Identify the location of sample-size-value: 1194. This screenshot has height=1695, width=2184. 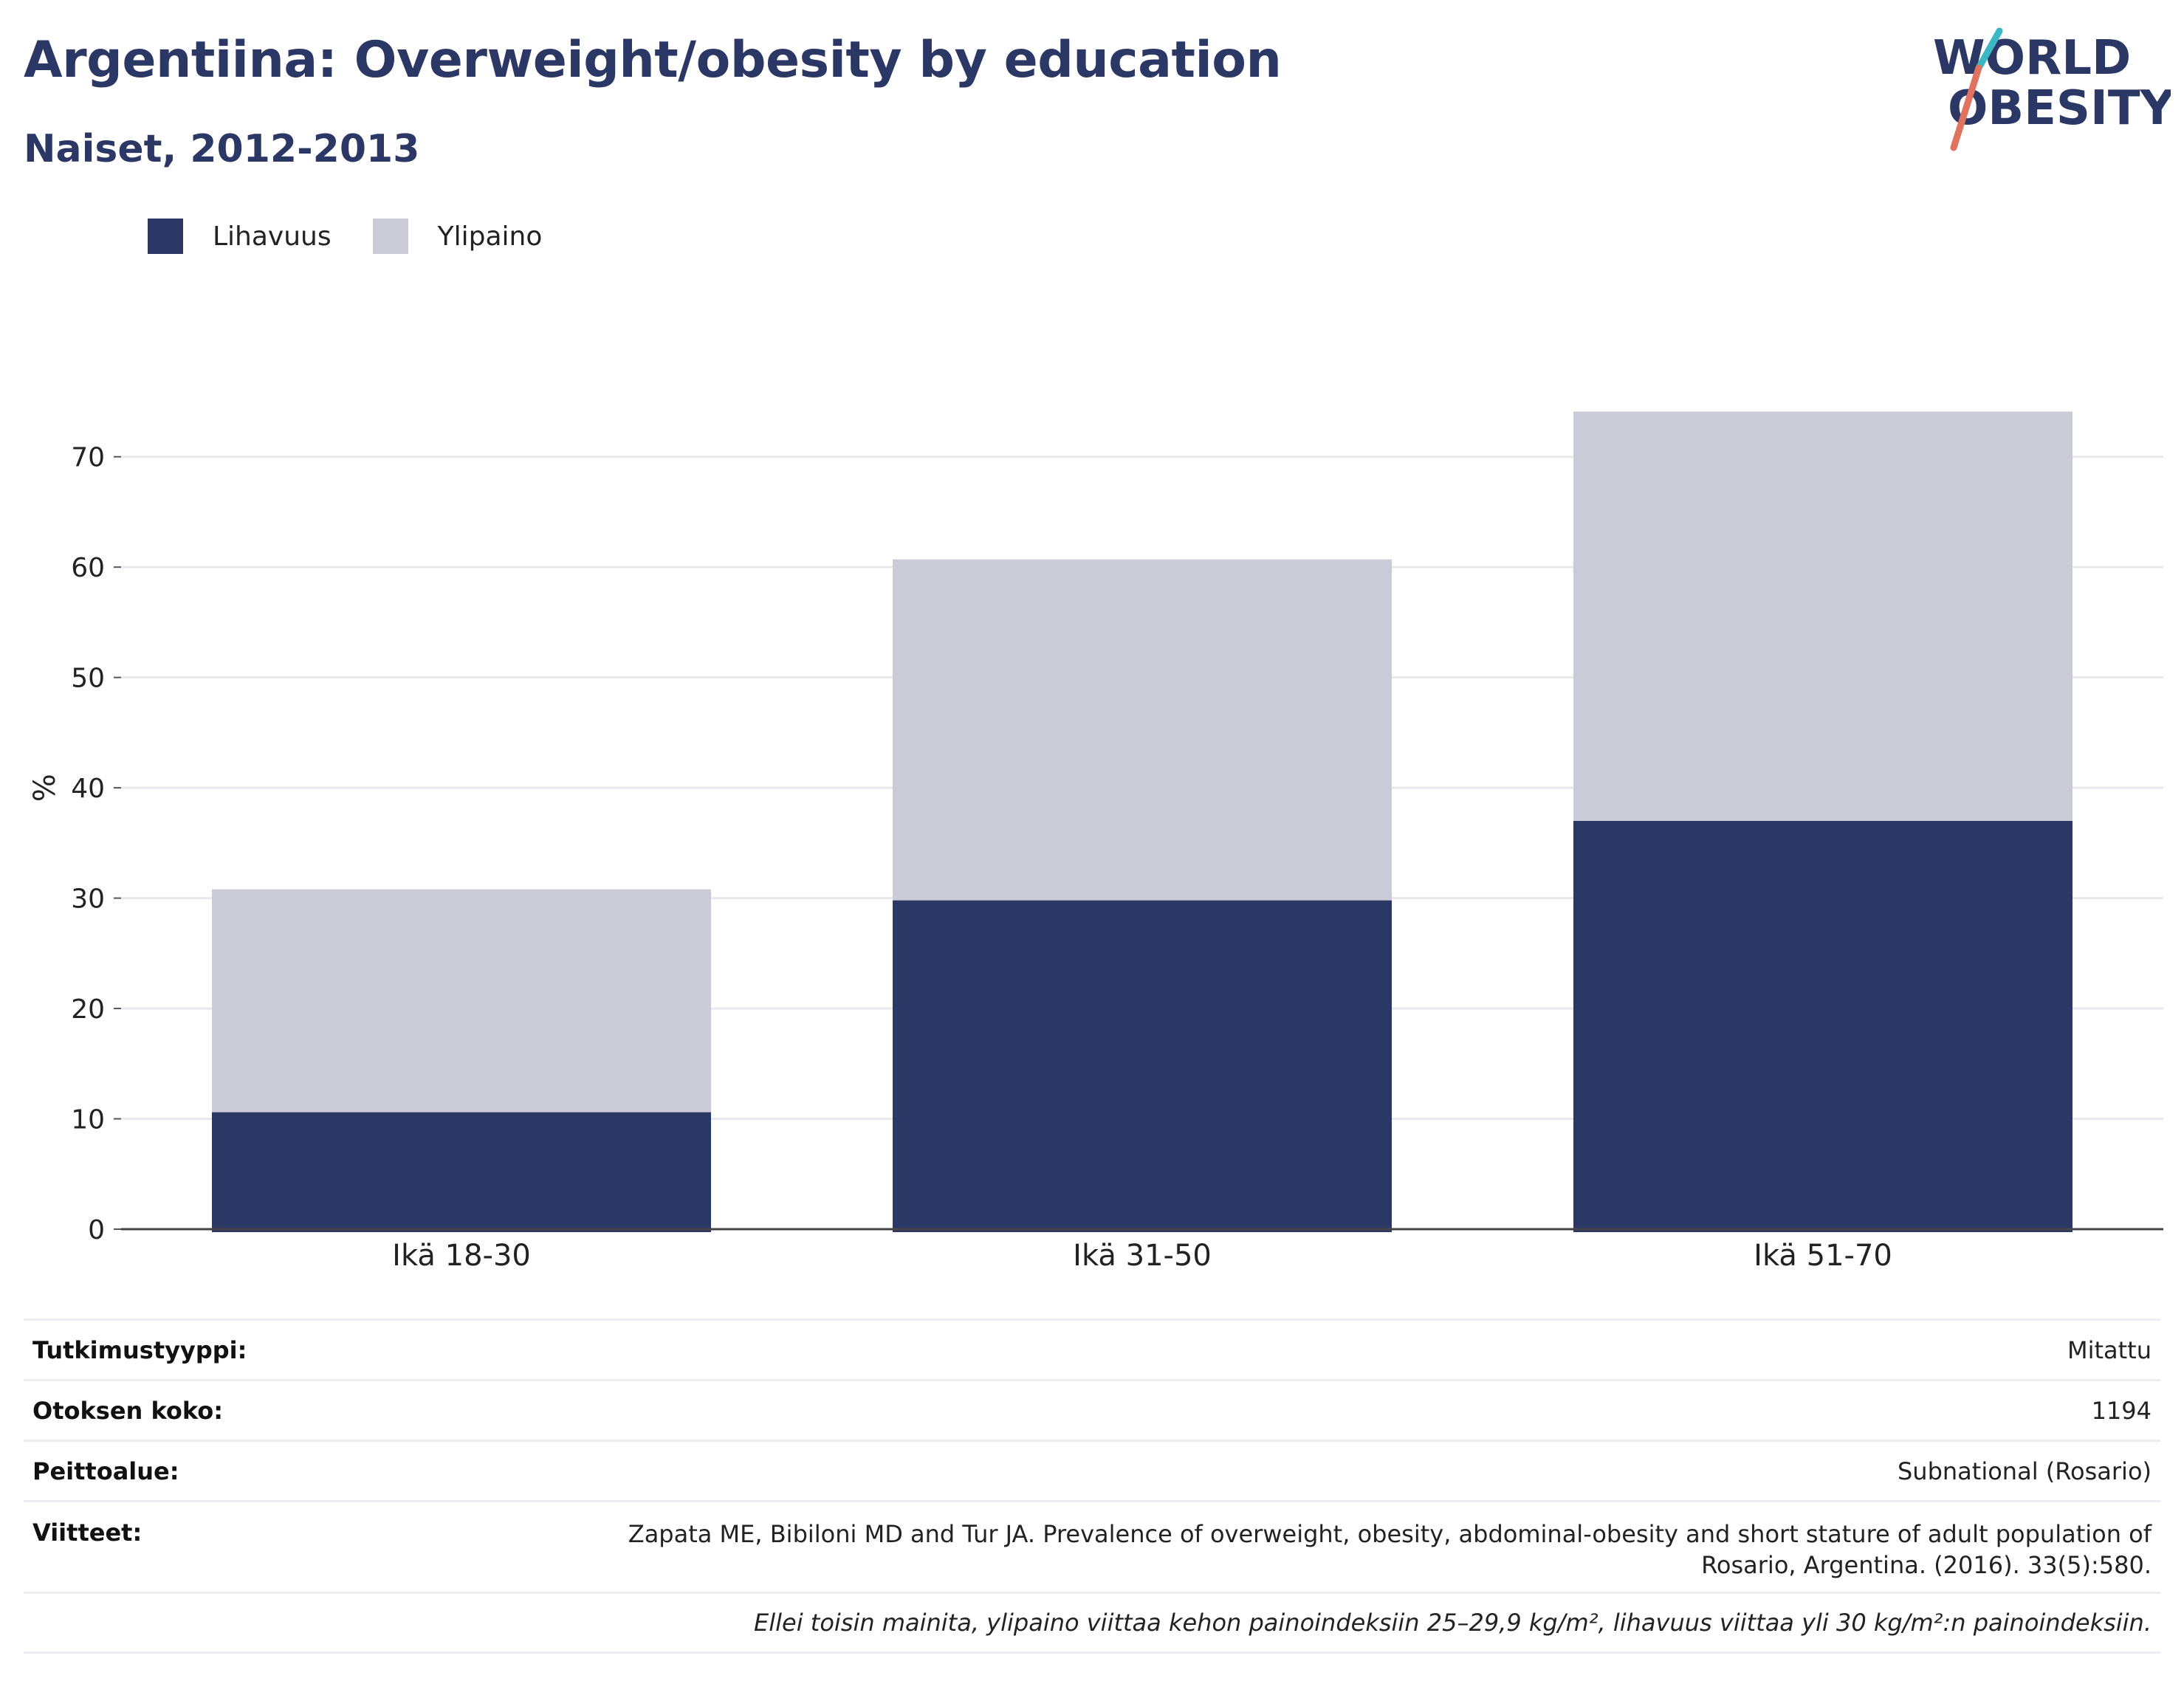
(2122, 1410).